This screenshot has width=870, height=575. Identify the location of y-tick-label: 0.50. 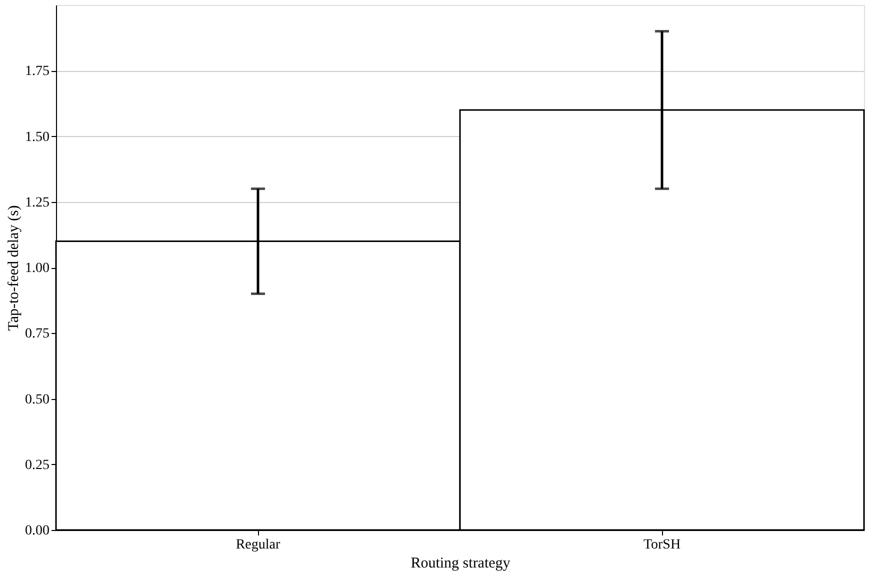
(37, 400).